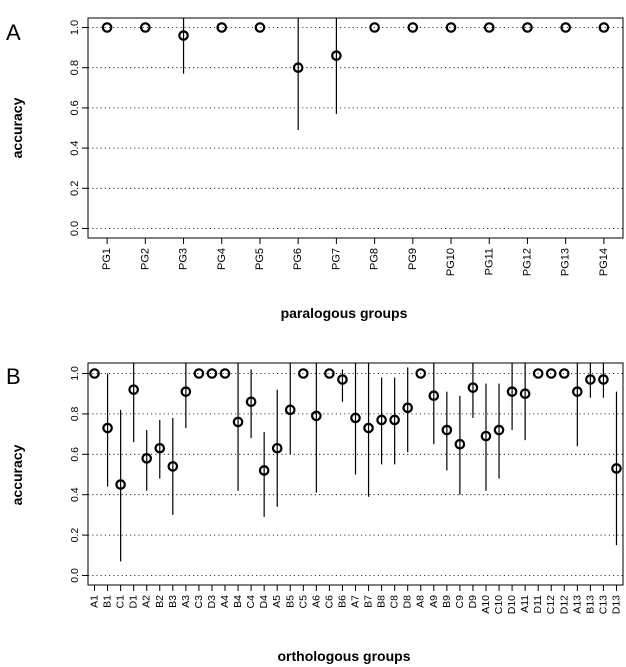  Describe the element at coordinates (199, 602) in the screenshot. I see `panel-b-x-tick-label: C3` at that location.